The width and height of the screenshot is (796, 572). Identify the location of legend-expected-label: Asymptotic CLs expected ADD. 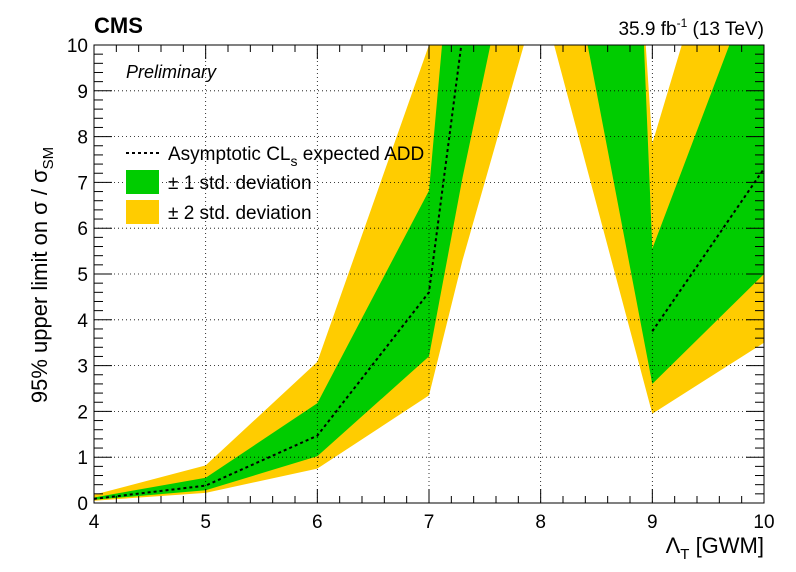
(296, 156).